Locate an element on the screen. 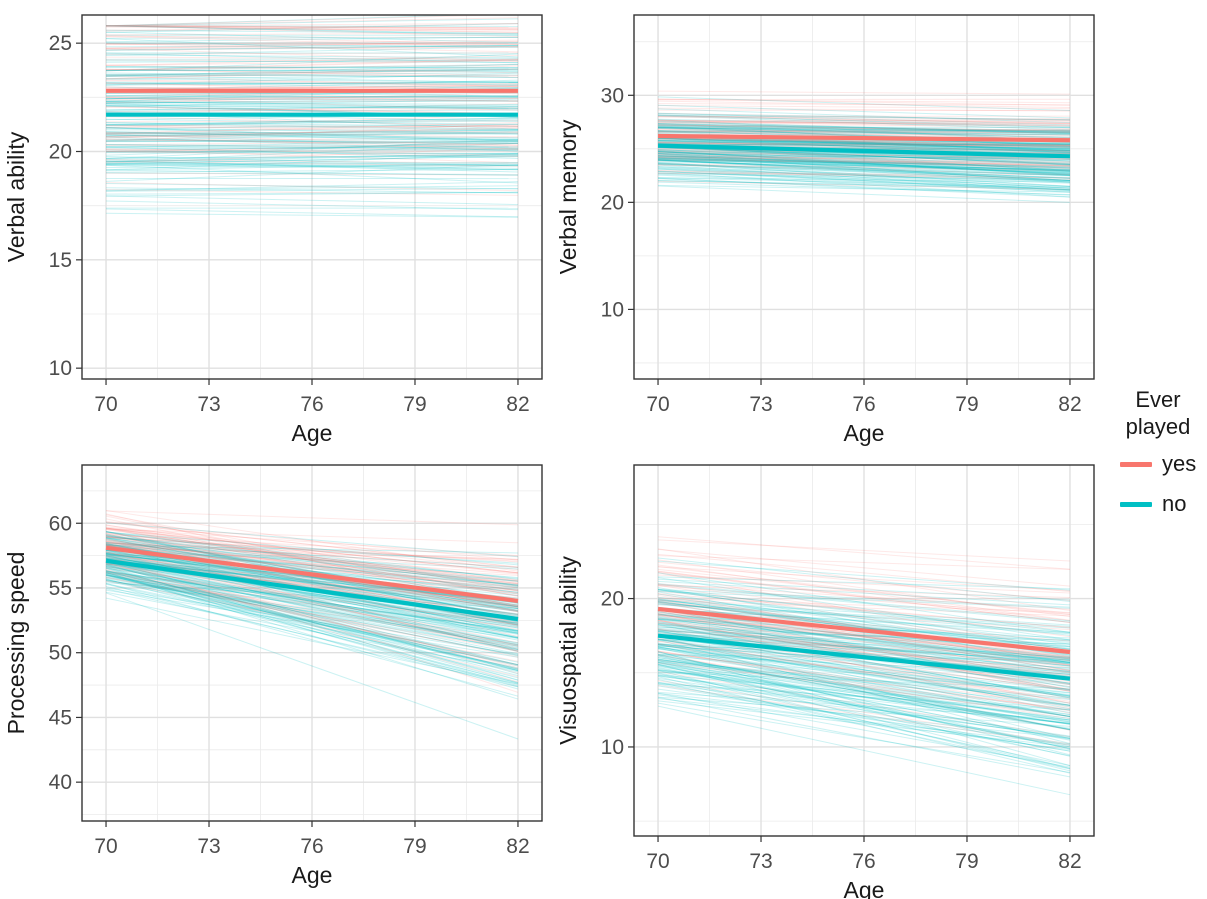  y-tick-label: 30 is located at coordinates (612, 95).